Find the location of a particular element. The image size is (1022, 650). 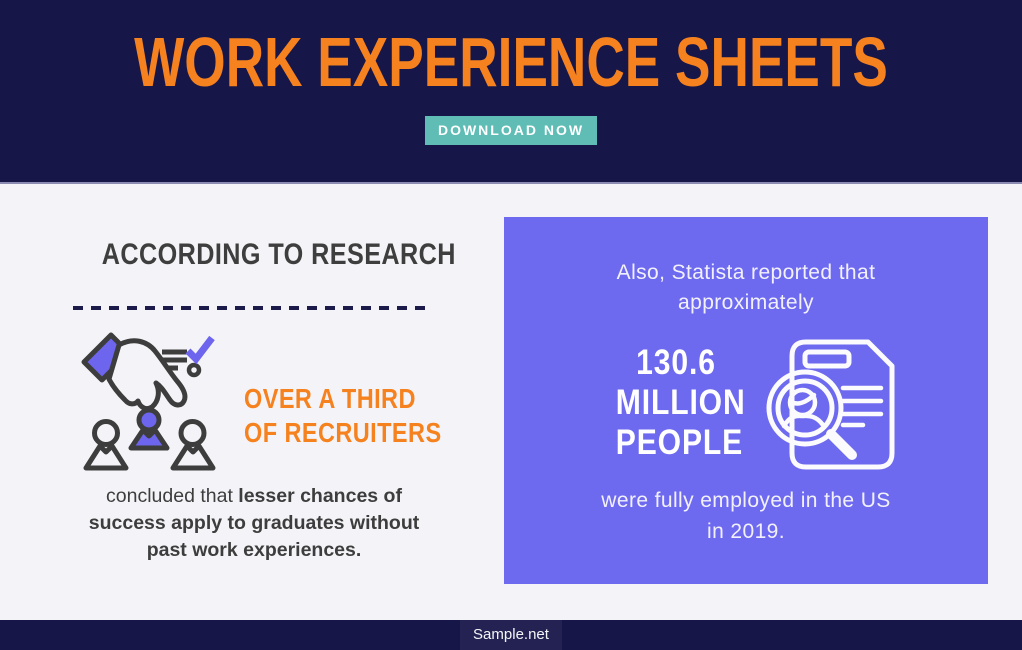

research-heading: ACCORDING TO RESEARCH is located at coordinates (278, 254).